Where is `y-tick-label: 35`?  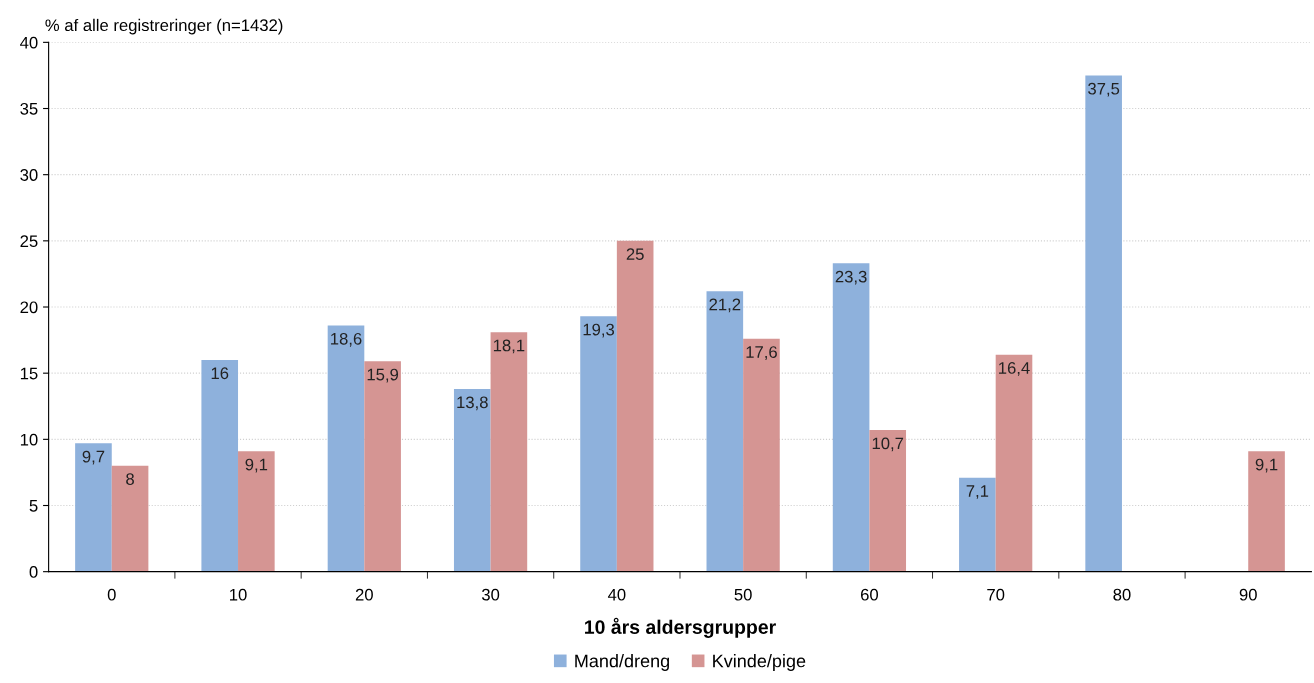
y-tick-label: 35 is located at coordinates (29, 108).